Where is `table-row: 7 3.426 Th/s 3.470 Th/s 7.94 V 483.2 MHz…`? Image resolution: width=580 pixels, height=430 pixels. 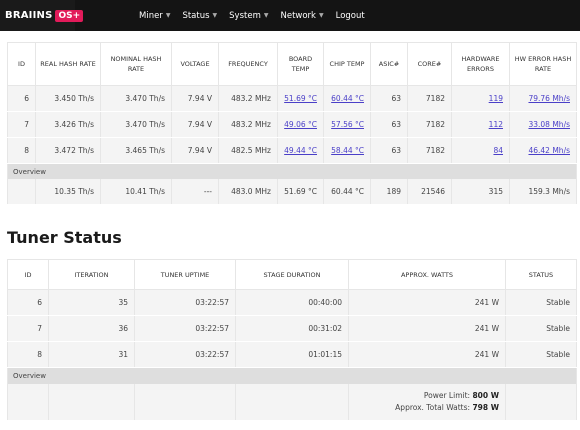
table-row: 7 3.426 Th/s 3.470 Th/s 7.94 V 483.2 MHz… is located at coordinates (292, 124).